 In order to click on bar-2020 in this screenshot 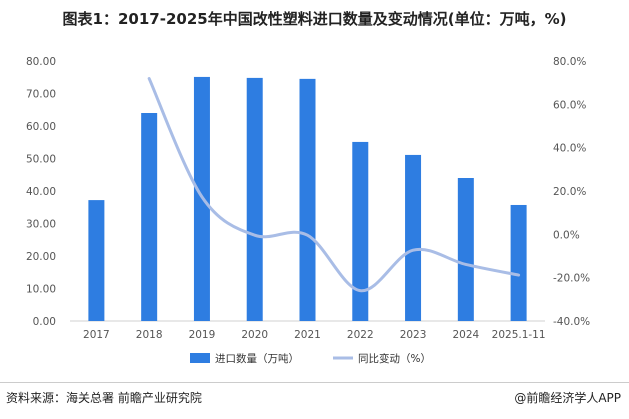, I will do `click(254, 199)`.